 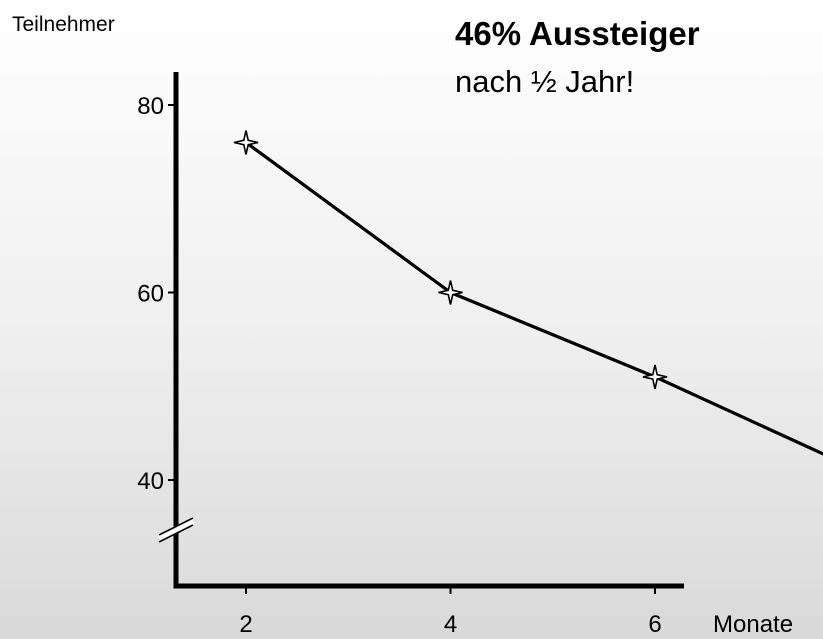 I want to click on x-tick-label: 2, so click(x=245, y=624).